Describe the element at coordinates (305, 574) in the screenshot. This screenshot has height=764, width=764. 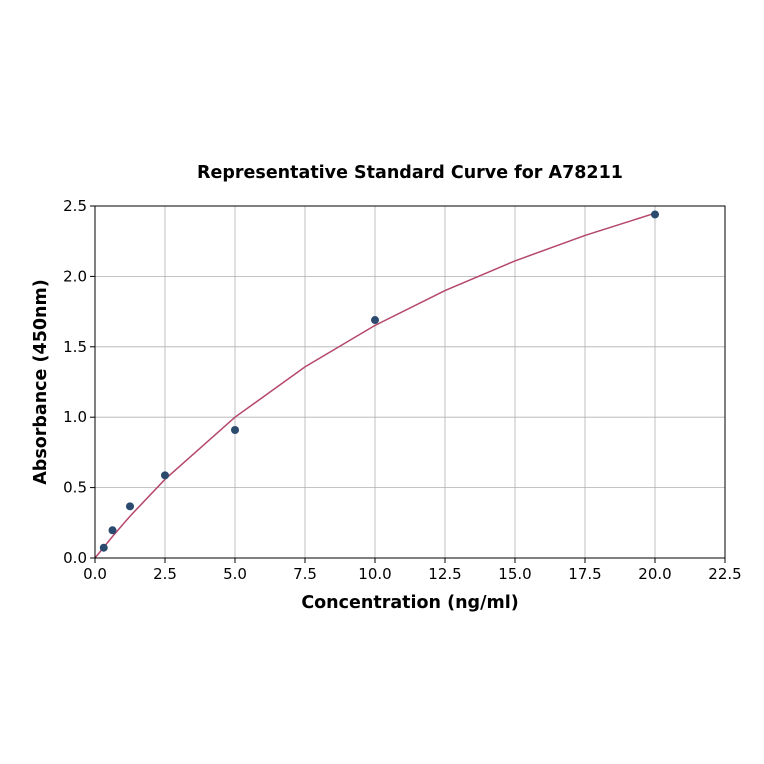
I see `x-tick-label: 7.5` at that location.